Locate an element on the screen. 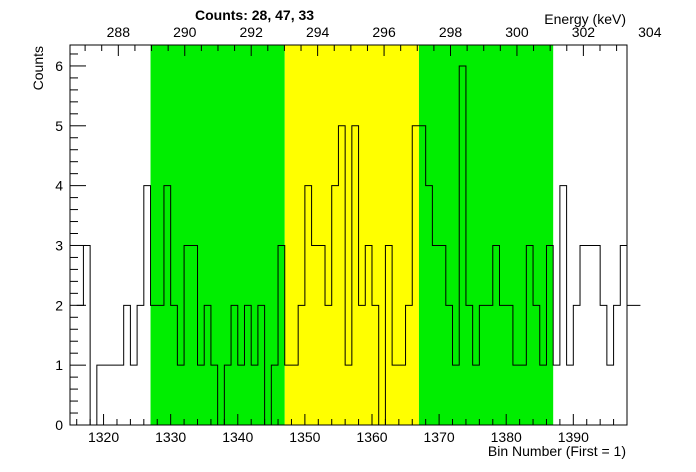 The height and width of the screenshot is (472, 696). x-tick-label: 1360 is located at coordinates (371, 437).